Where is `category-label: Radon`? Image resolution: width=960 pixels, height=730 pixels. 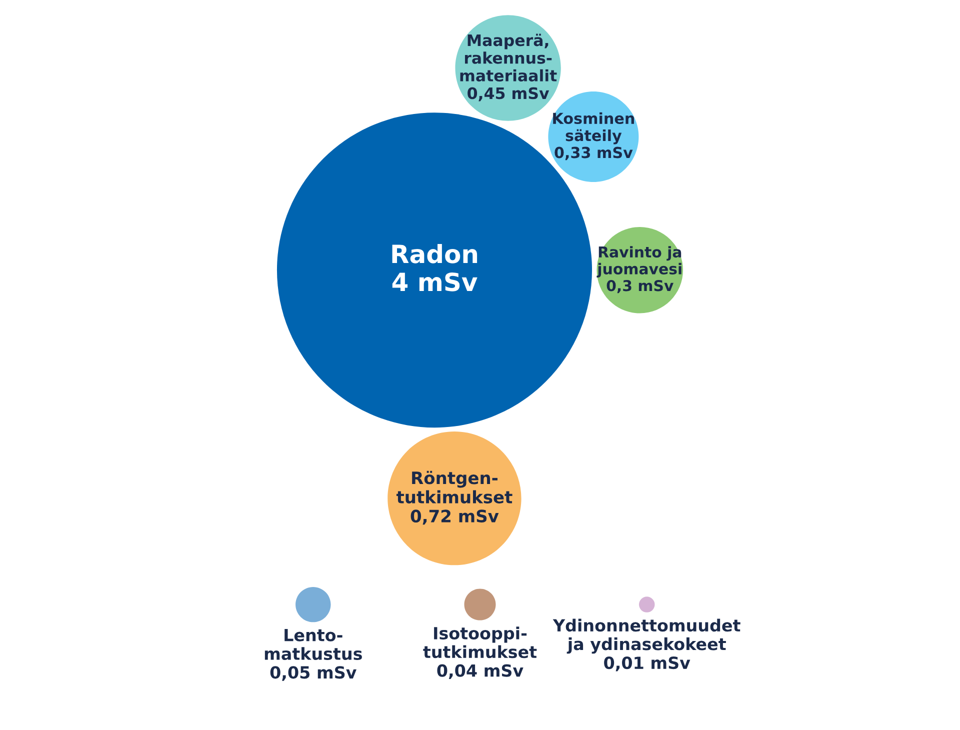
category-label: Radon is located at coordinates (435, 254).